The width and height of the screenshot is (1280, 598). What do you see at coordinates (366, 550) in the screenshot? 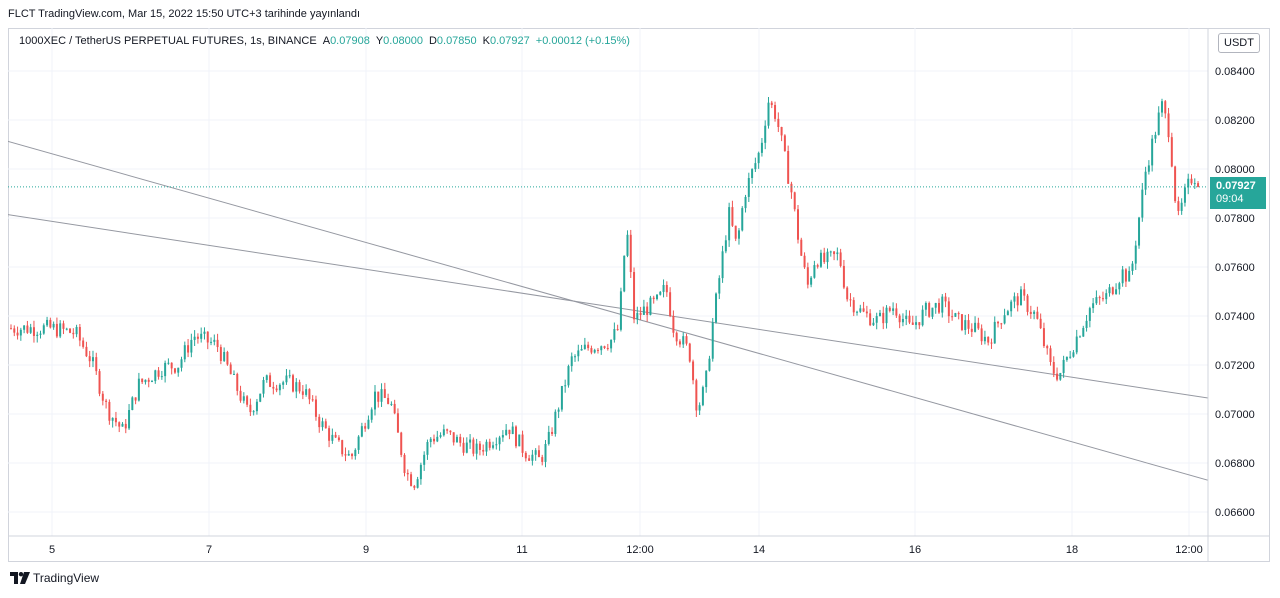
I see `time-tick-label: 9` at bounding box center [366, 550].